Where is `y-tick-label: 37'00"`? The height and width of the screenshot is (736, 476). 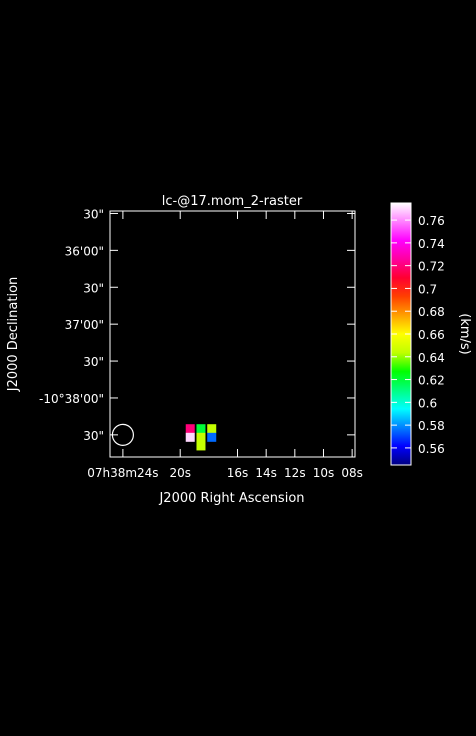
y-tick-label: 37'00" is located at coordinates (84, 325).